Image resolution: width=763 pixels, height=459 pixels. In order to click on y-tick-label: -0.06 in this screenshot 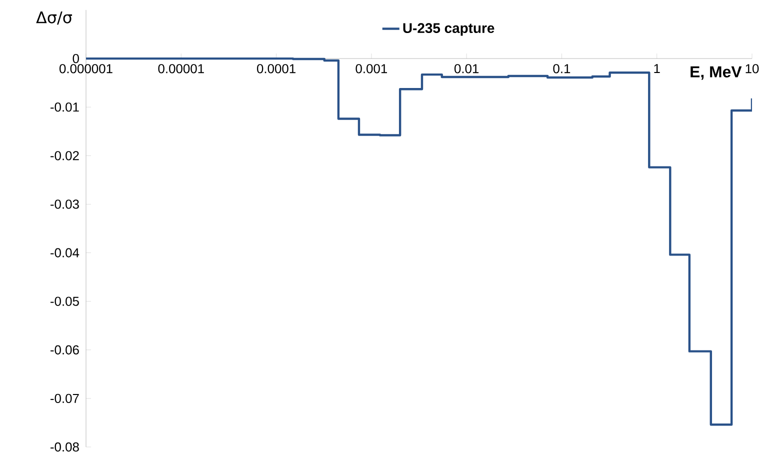, I will do `click(64, 349)`.